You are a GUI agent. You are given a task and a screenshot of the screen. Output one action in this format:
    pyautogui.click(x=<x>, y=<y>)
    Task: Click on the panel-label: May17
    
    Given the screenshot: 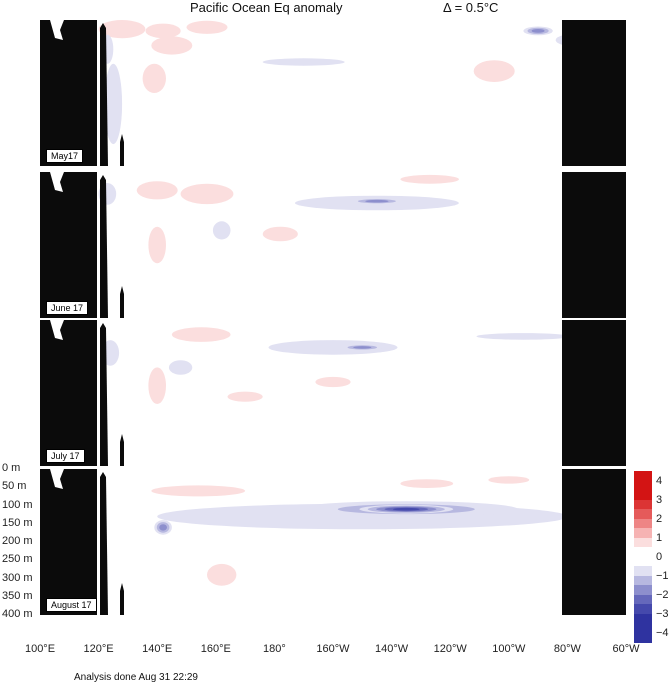 What is the action you would take?
    pyautogui.click(x=65, y=156)
    